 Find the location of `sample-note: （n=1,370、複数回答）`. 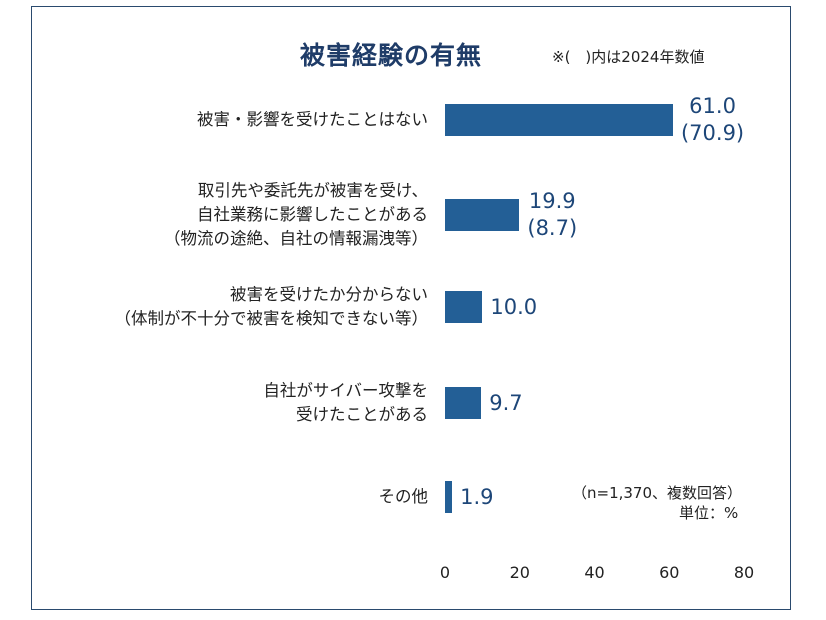

sample-note: （n=1,370、複数回答） is located at coordinates (657, 493).